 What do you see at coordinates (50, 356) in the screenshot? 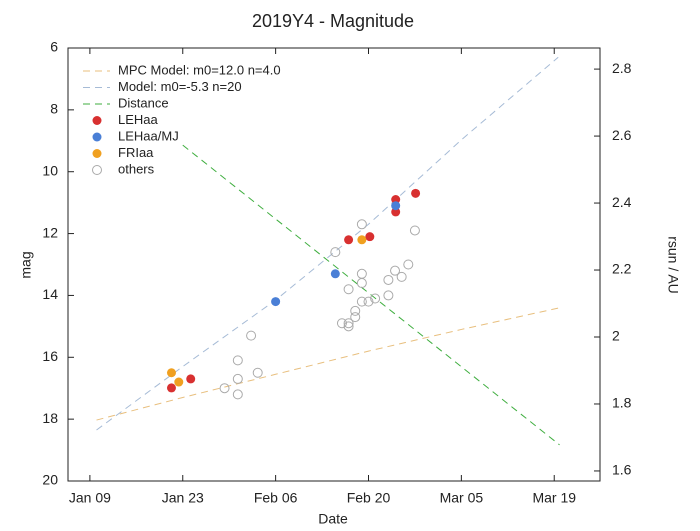
I see `y-tick-label: 16` at bounding box center [50, 356].